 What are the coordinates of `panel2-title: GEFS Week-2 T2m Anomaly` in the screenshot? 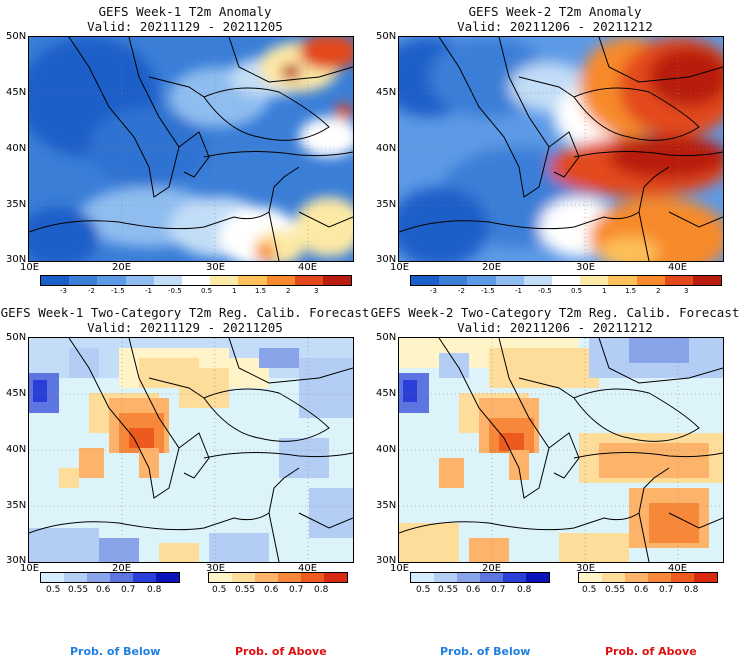 It's located at (555, 11).